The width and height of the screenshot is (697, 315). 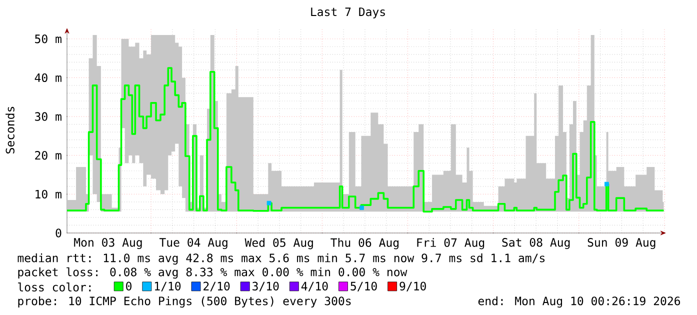 What do you see at coordinates (49, 194) in the screenshot?
I see `y-tick-label: 10 m` at bounding box center [49, 194].